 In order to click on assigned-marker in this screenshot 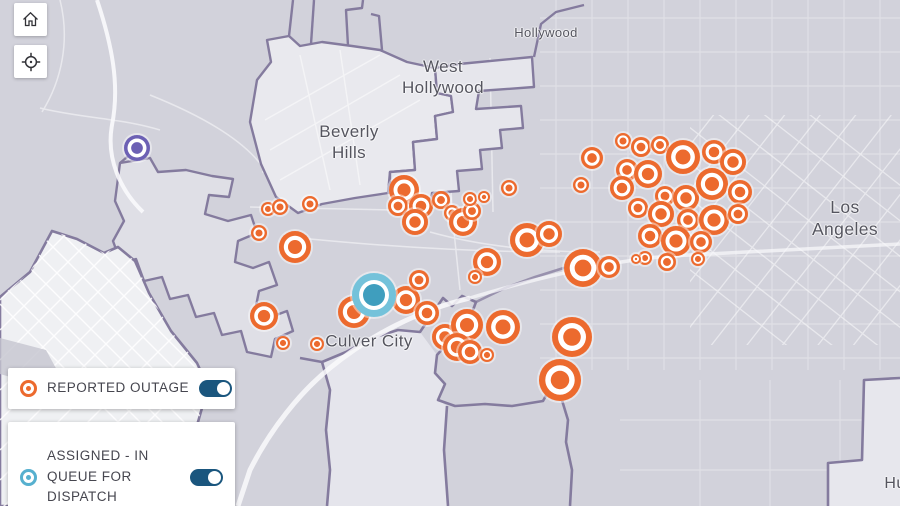, I will do `click(374, 295)`.